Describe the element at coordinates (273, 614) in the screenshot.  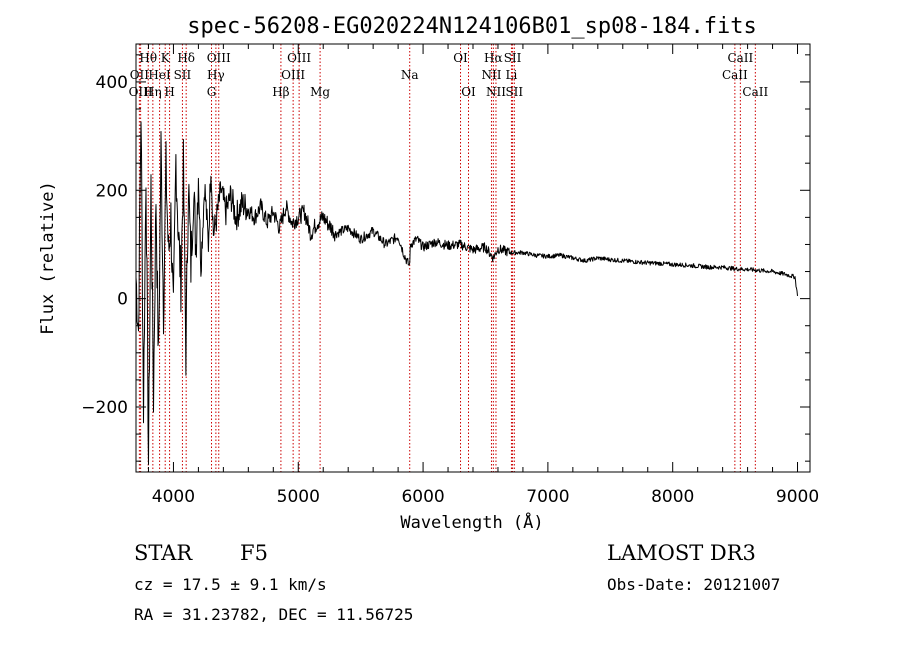
I see `ra-dec: RA = 31.23782, DEC = 11.56725` at that location.